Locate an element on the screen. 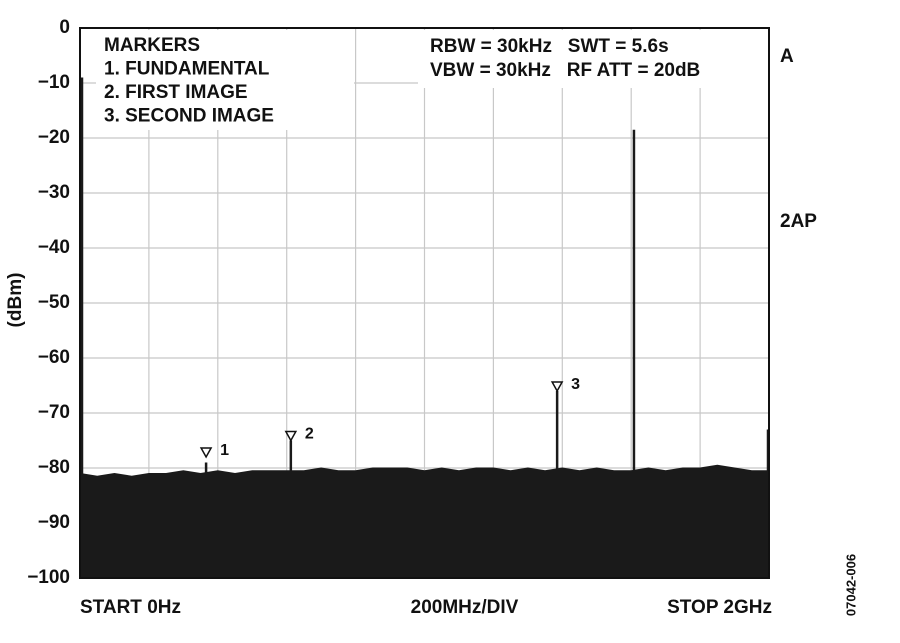 The height and width of the screenshot is (643, 900). noise-floor is located at coordinates (424, 521).